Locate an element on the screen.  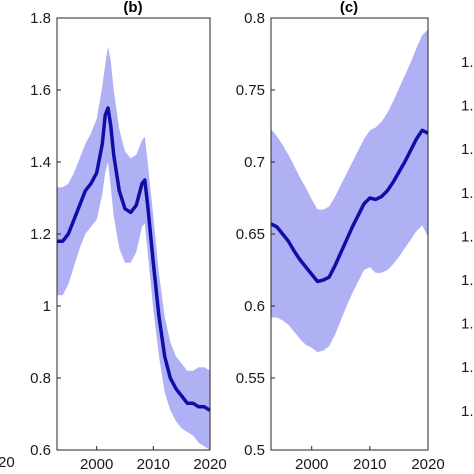
panel-b-y-tick-label: 1.6 is located at coordinates (40, 90).